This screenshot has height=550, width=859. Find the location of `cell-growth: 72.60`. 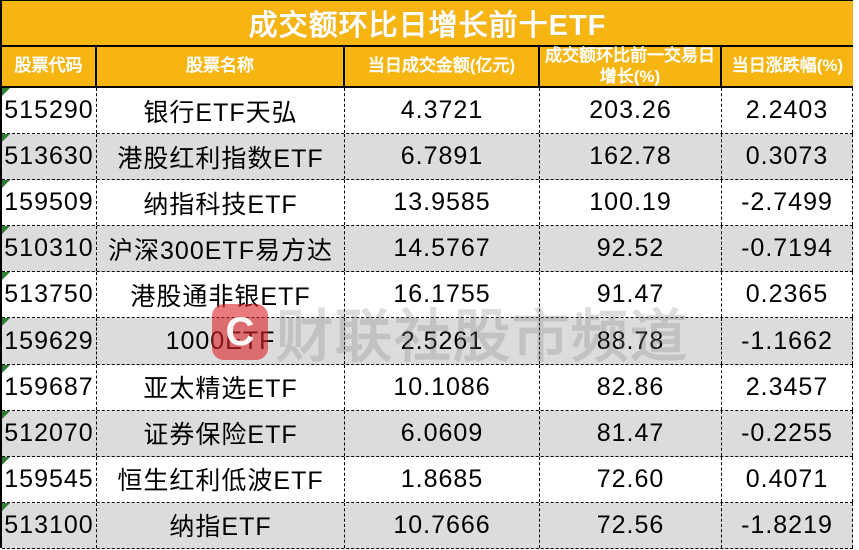

cell-growth: 72.60 is located at coordinates (631, 479).